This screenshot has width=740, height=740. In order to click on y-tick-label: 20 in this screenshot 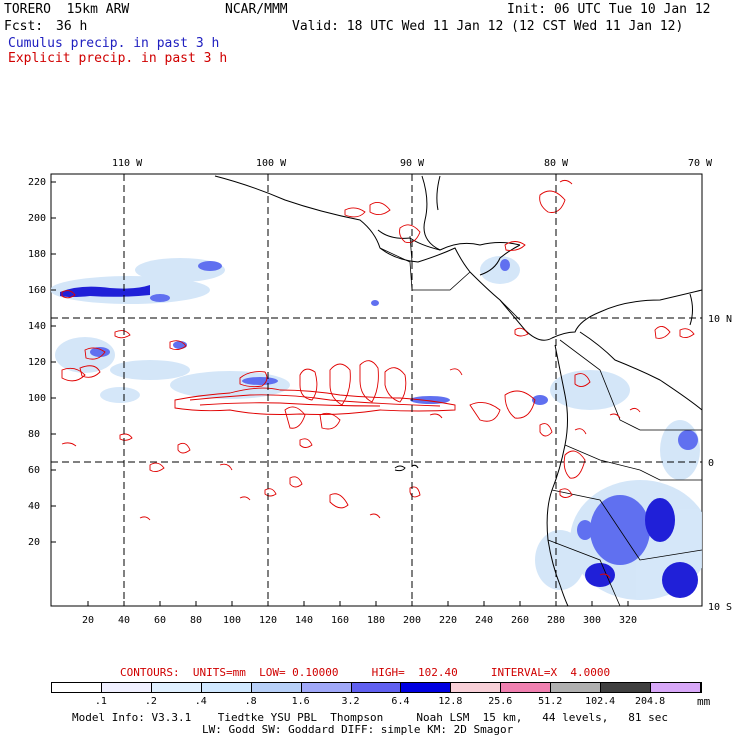, I will do `click(34, 542)`.